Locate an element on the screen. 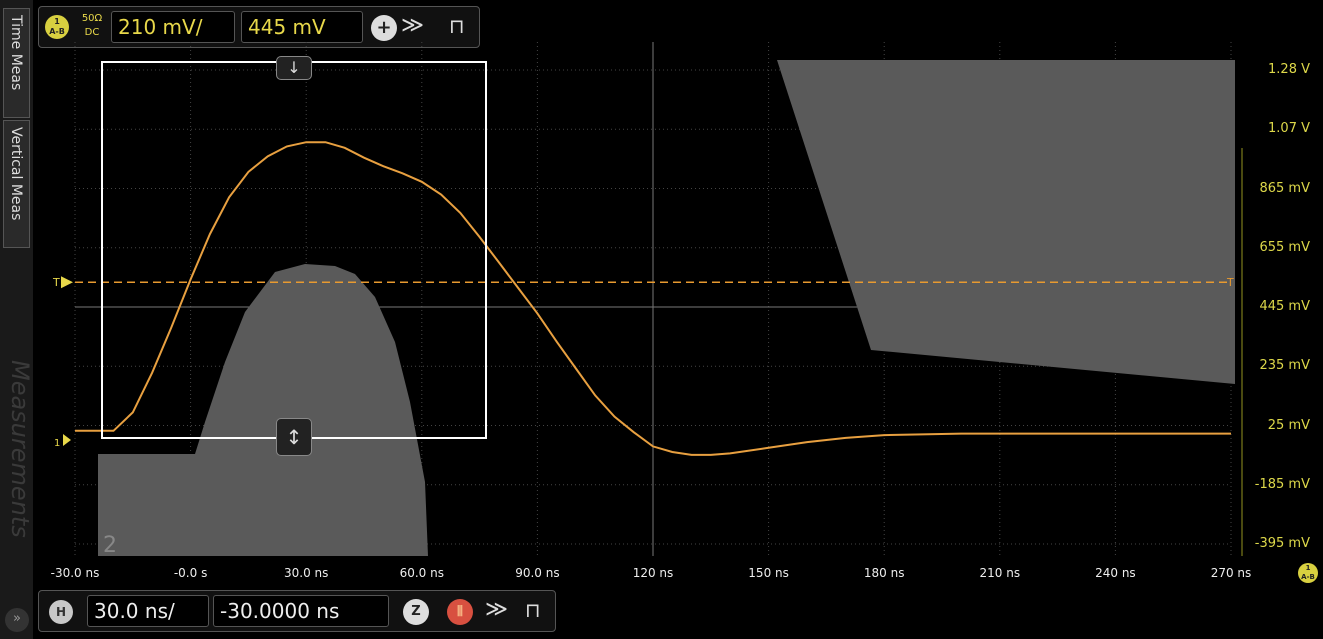 The width and height of the screenshot is (1323, 639). tab-time-meas: Time Meas is located at coordinates (16, 63).